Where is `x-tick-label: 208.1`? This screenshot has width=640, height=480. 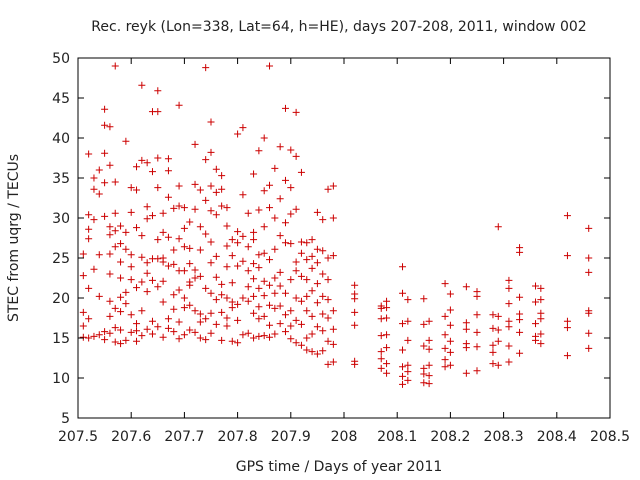
x-tick-label: 208.1 is located at coordinates (397, 437).